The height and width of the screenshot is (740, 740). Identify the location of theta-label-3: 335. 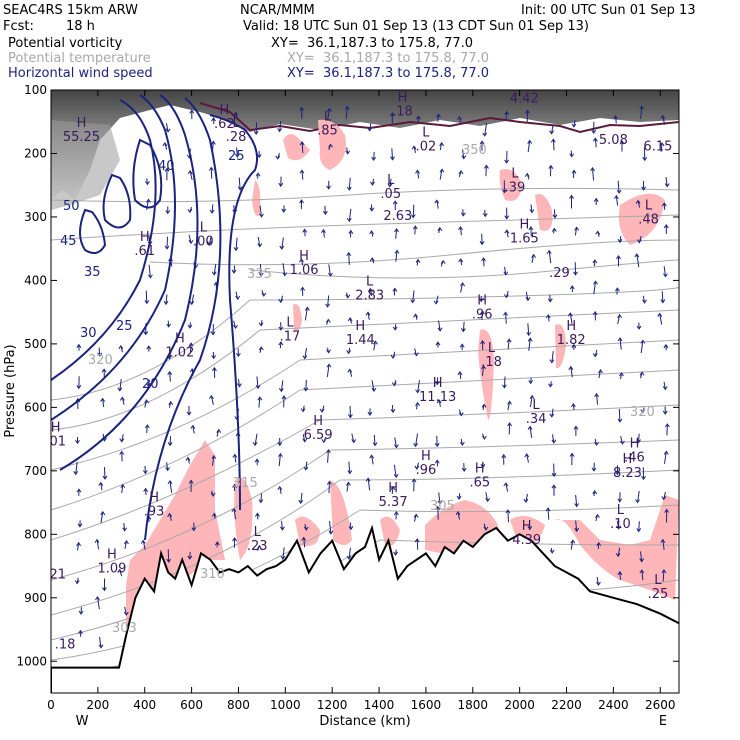
(259, 274).